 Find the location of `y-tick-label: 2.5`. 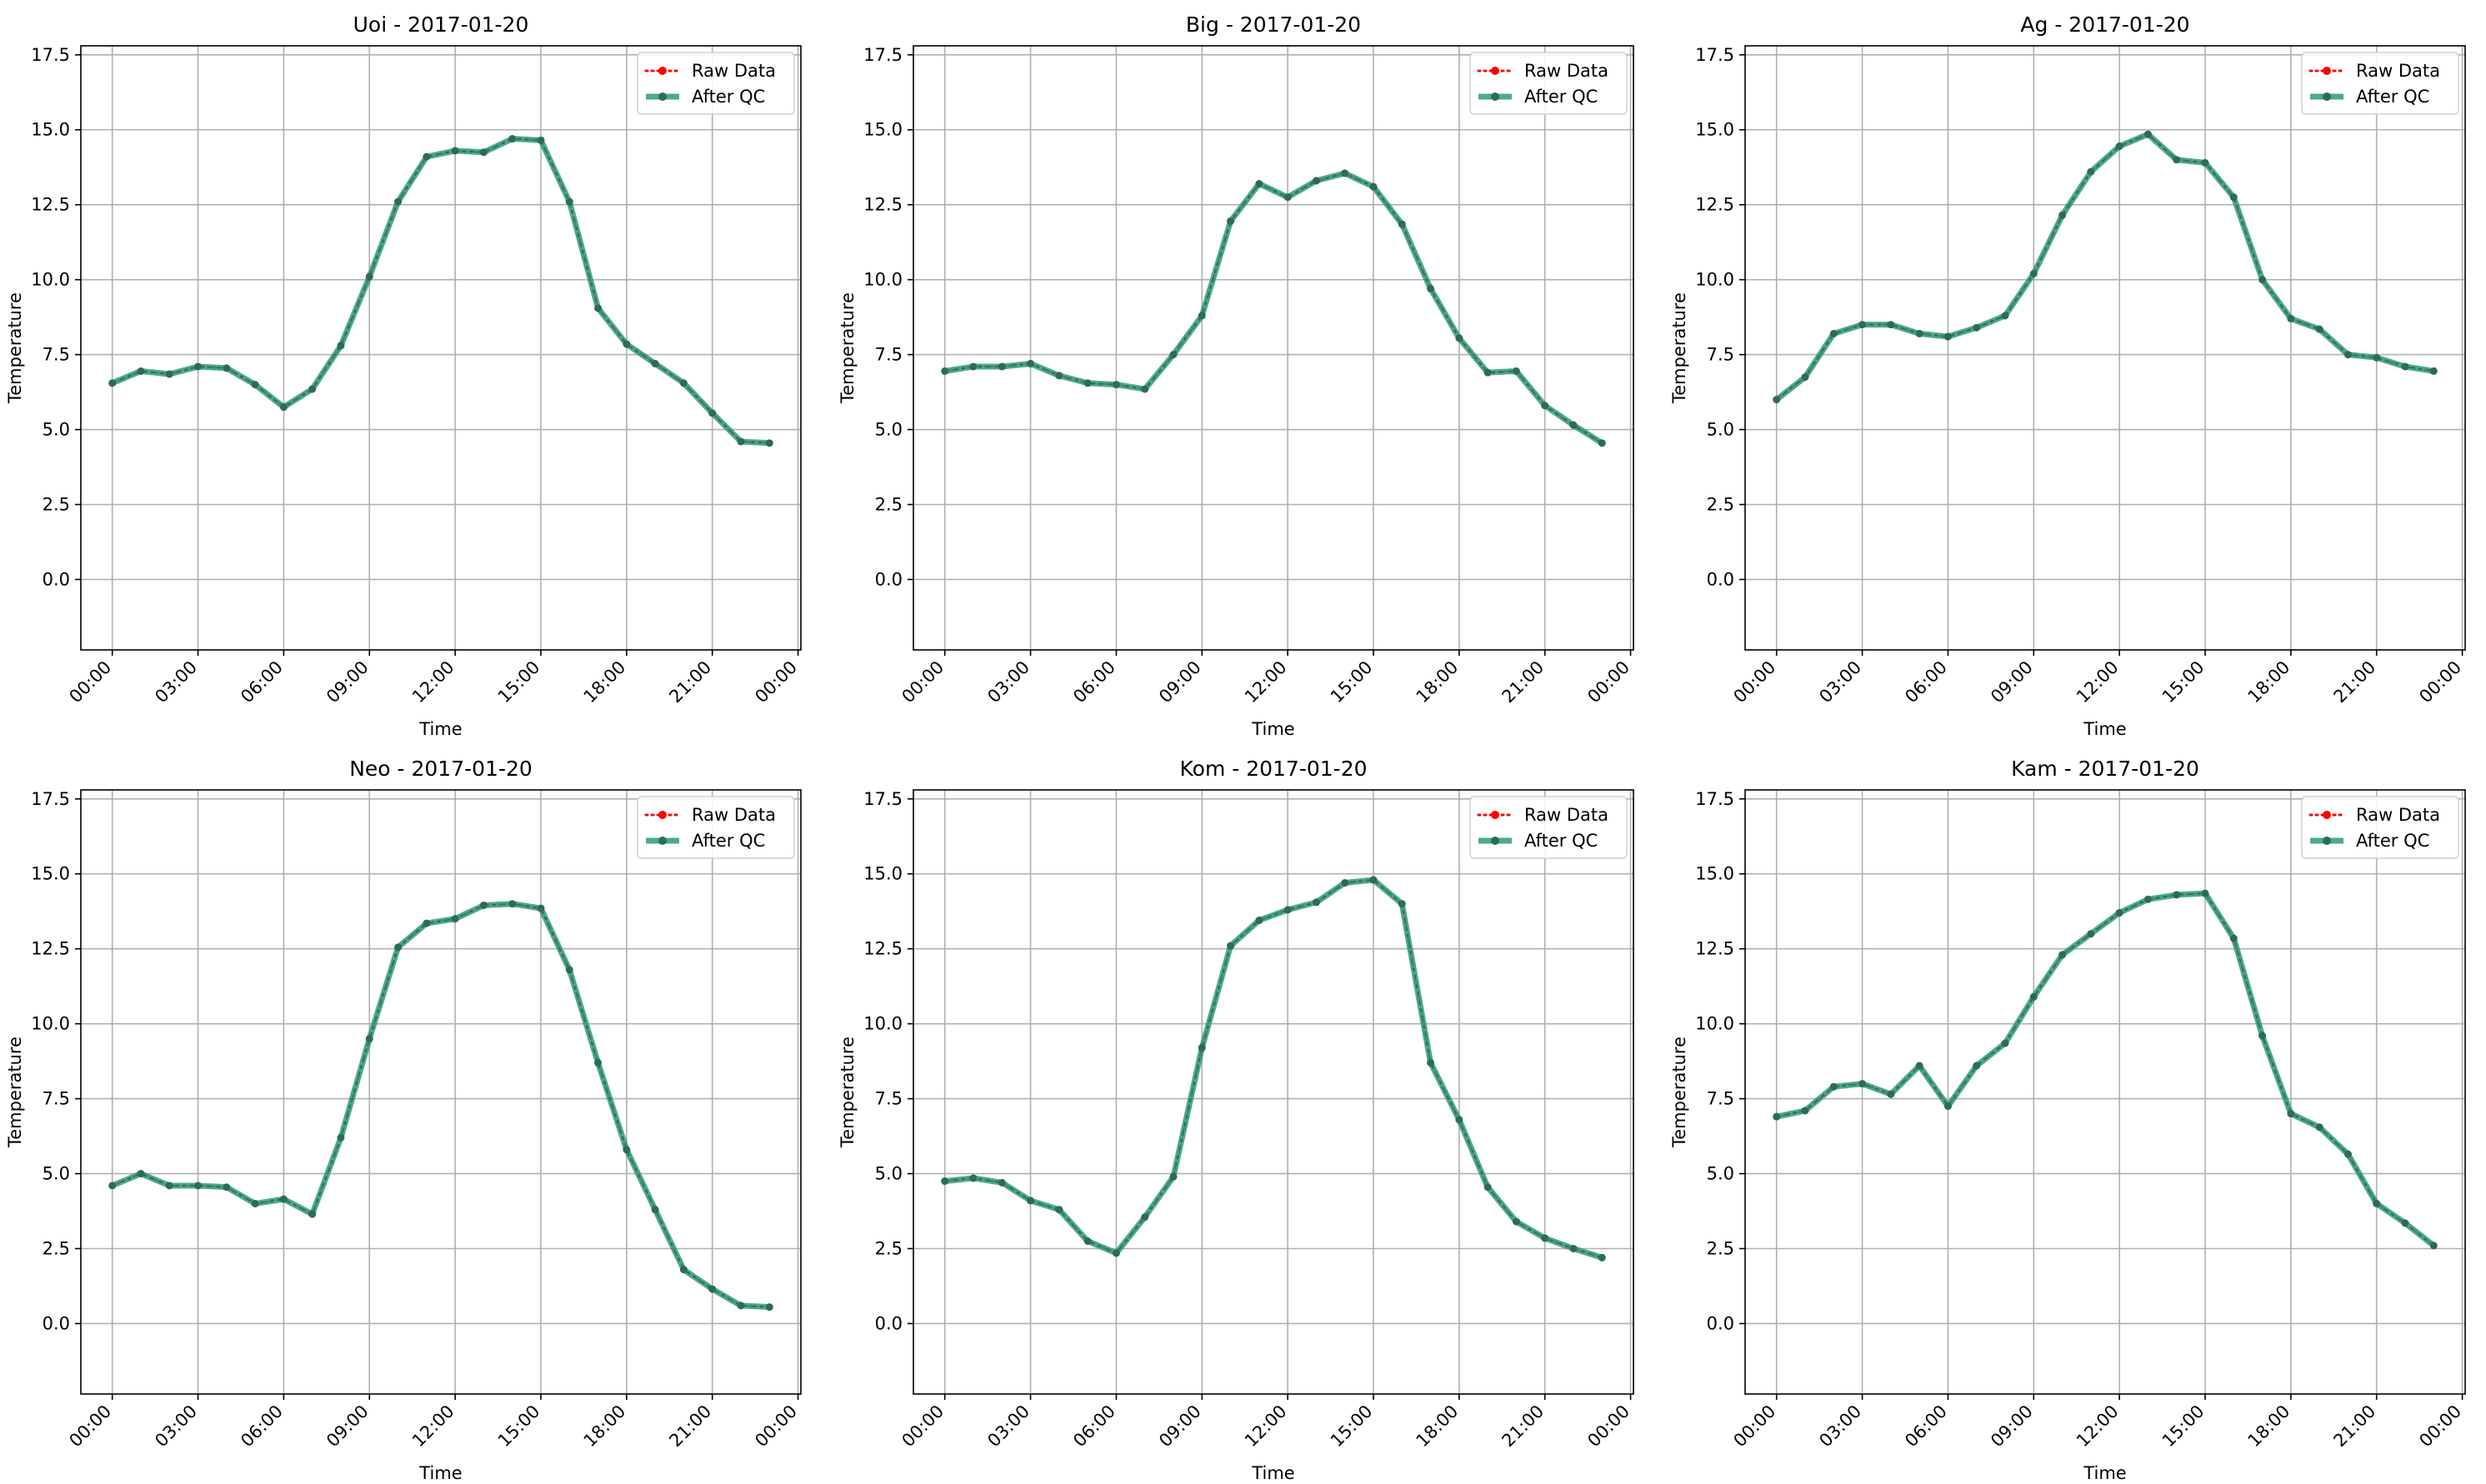

y-tick-label: 2.5 is located at coordinates (889, 1248).